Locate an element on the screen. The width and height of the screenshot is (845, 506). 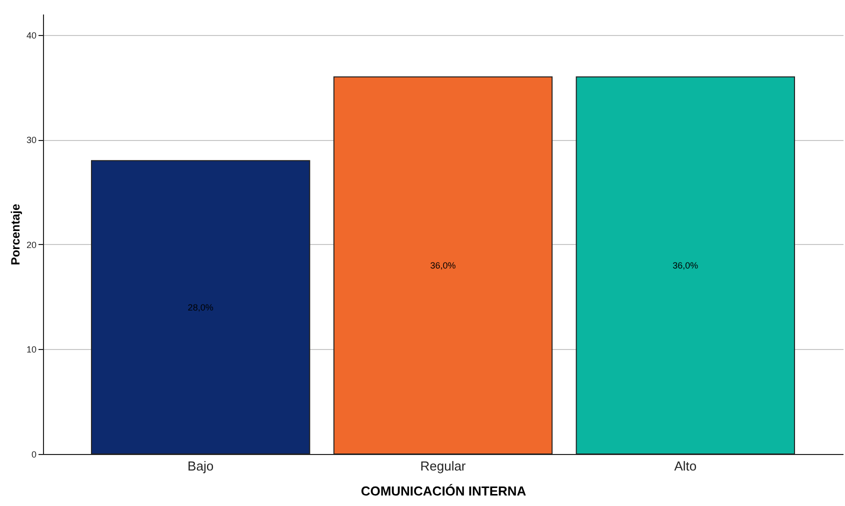
x-tick-label: Regular is located at coordinates (443, 466).